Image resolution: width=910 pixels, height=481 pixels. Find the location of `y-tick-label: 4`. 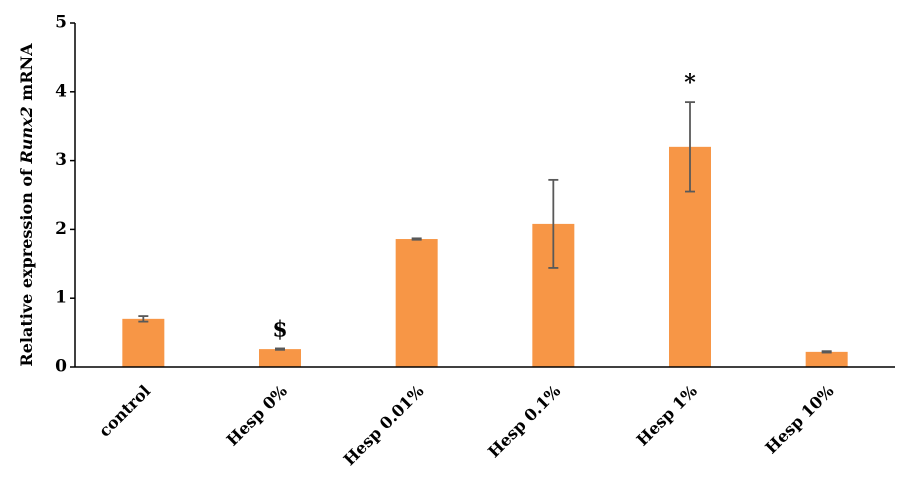

y-tick-label: 4 is located at coordinates (61, 91).